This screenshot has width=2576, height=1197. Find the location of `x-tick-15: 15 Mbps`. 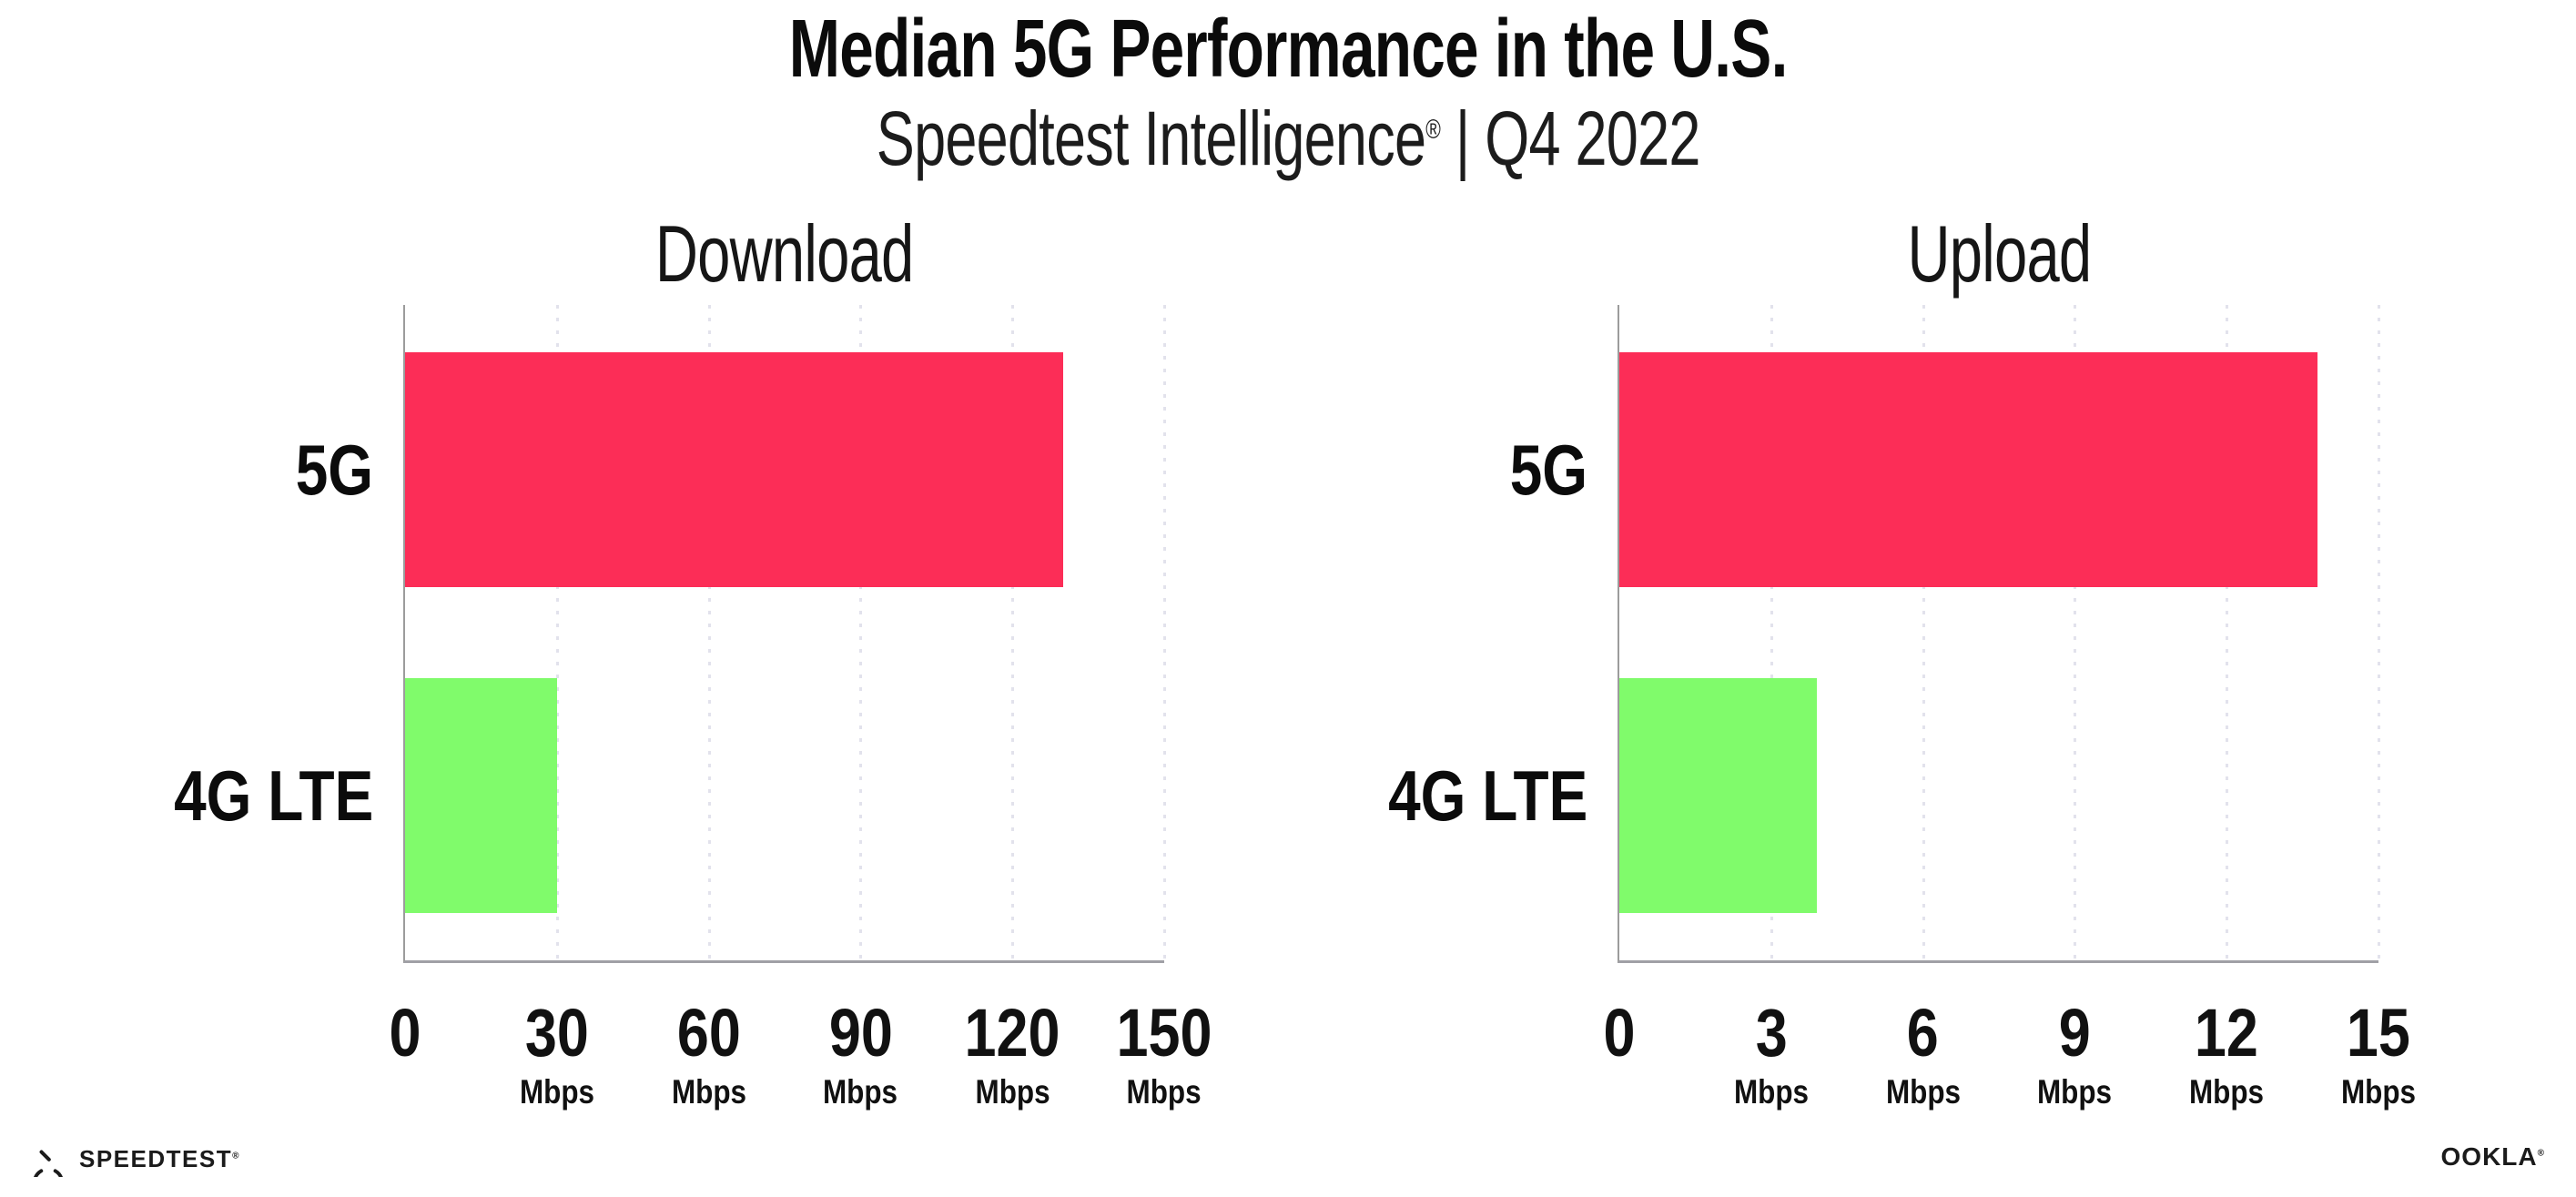

x-tick-15: 15 Mbps is located at coordinates (2378, 1053).